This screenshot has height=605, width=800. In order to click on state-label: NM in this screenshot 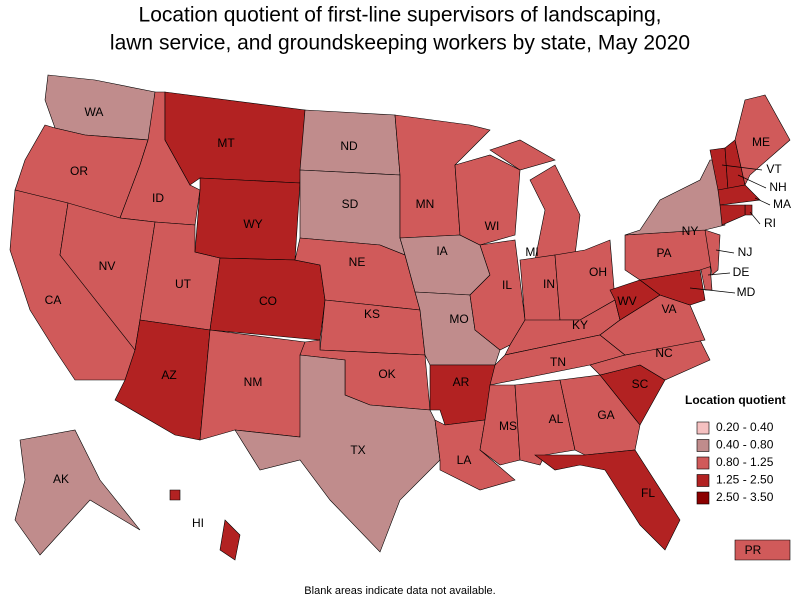, I will do `click(253, 382)`.